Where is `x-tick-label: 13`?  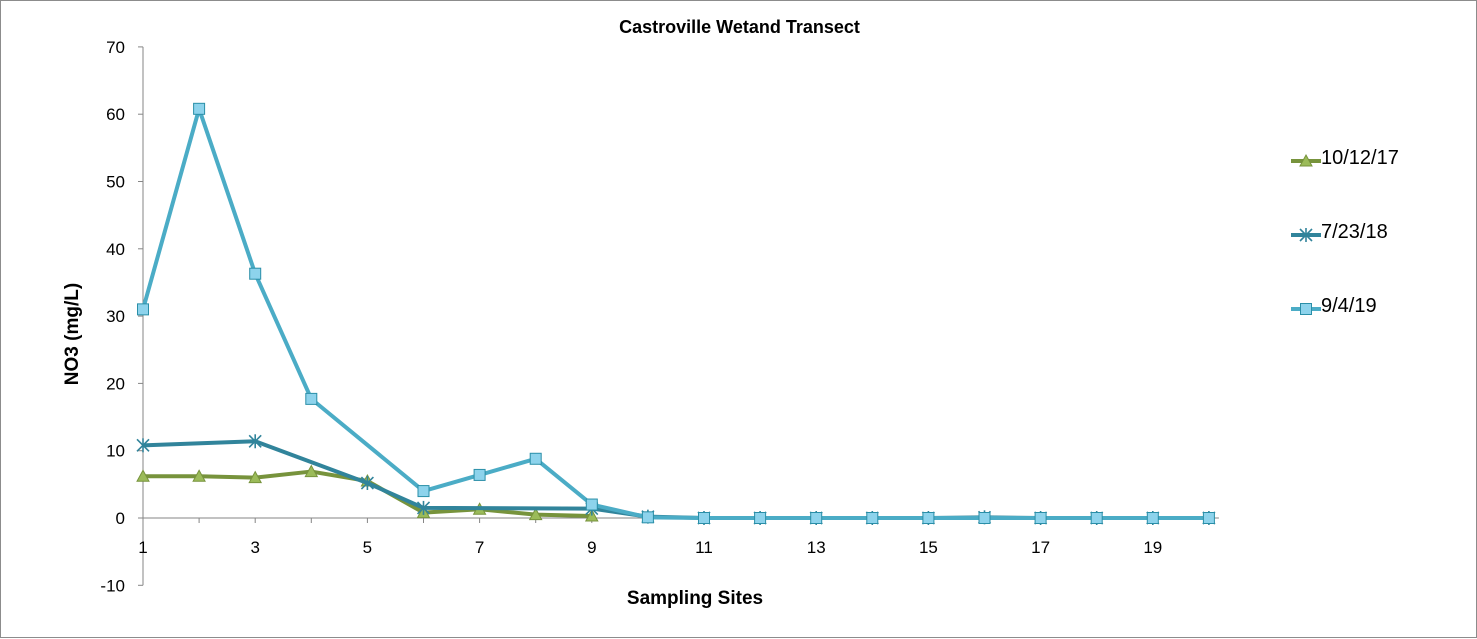
x-tick-label: 13 is located at coordinates (816, 547).